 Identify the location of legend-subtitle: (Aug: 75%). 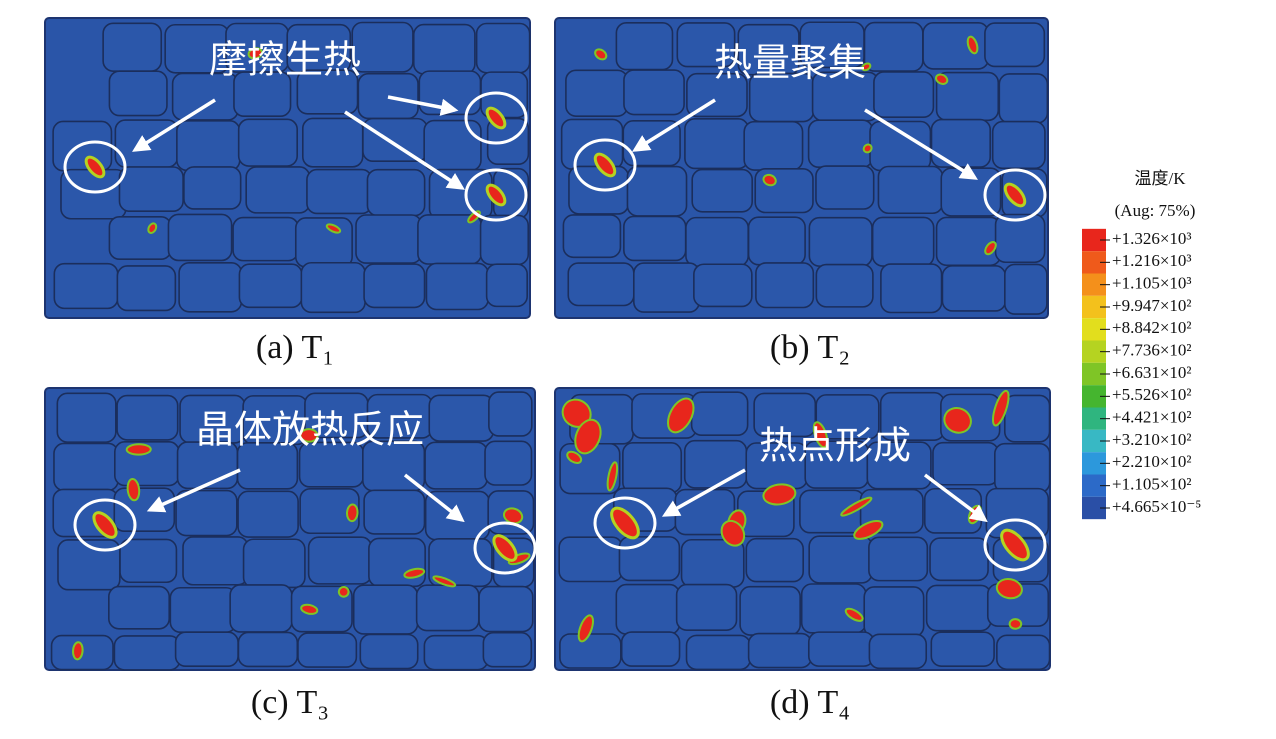
(1155, 210).